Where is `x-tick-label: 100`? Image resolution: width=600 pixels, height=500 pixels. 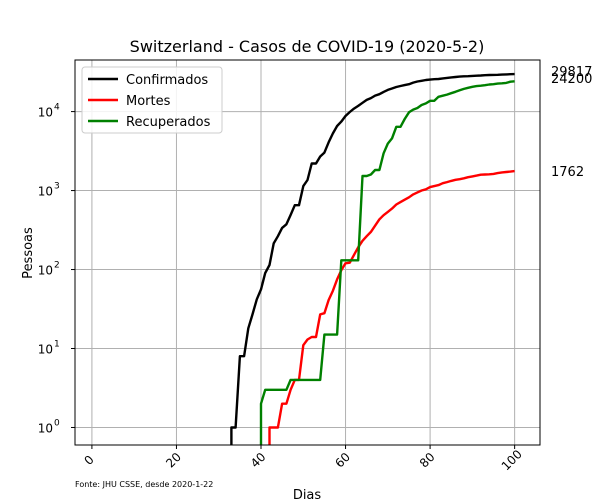 x-tick-label: 100 is located at coordinates (512, 460).